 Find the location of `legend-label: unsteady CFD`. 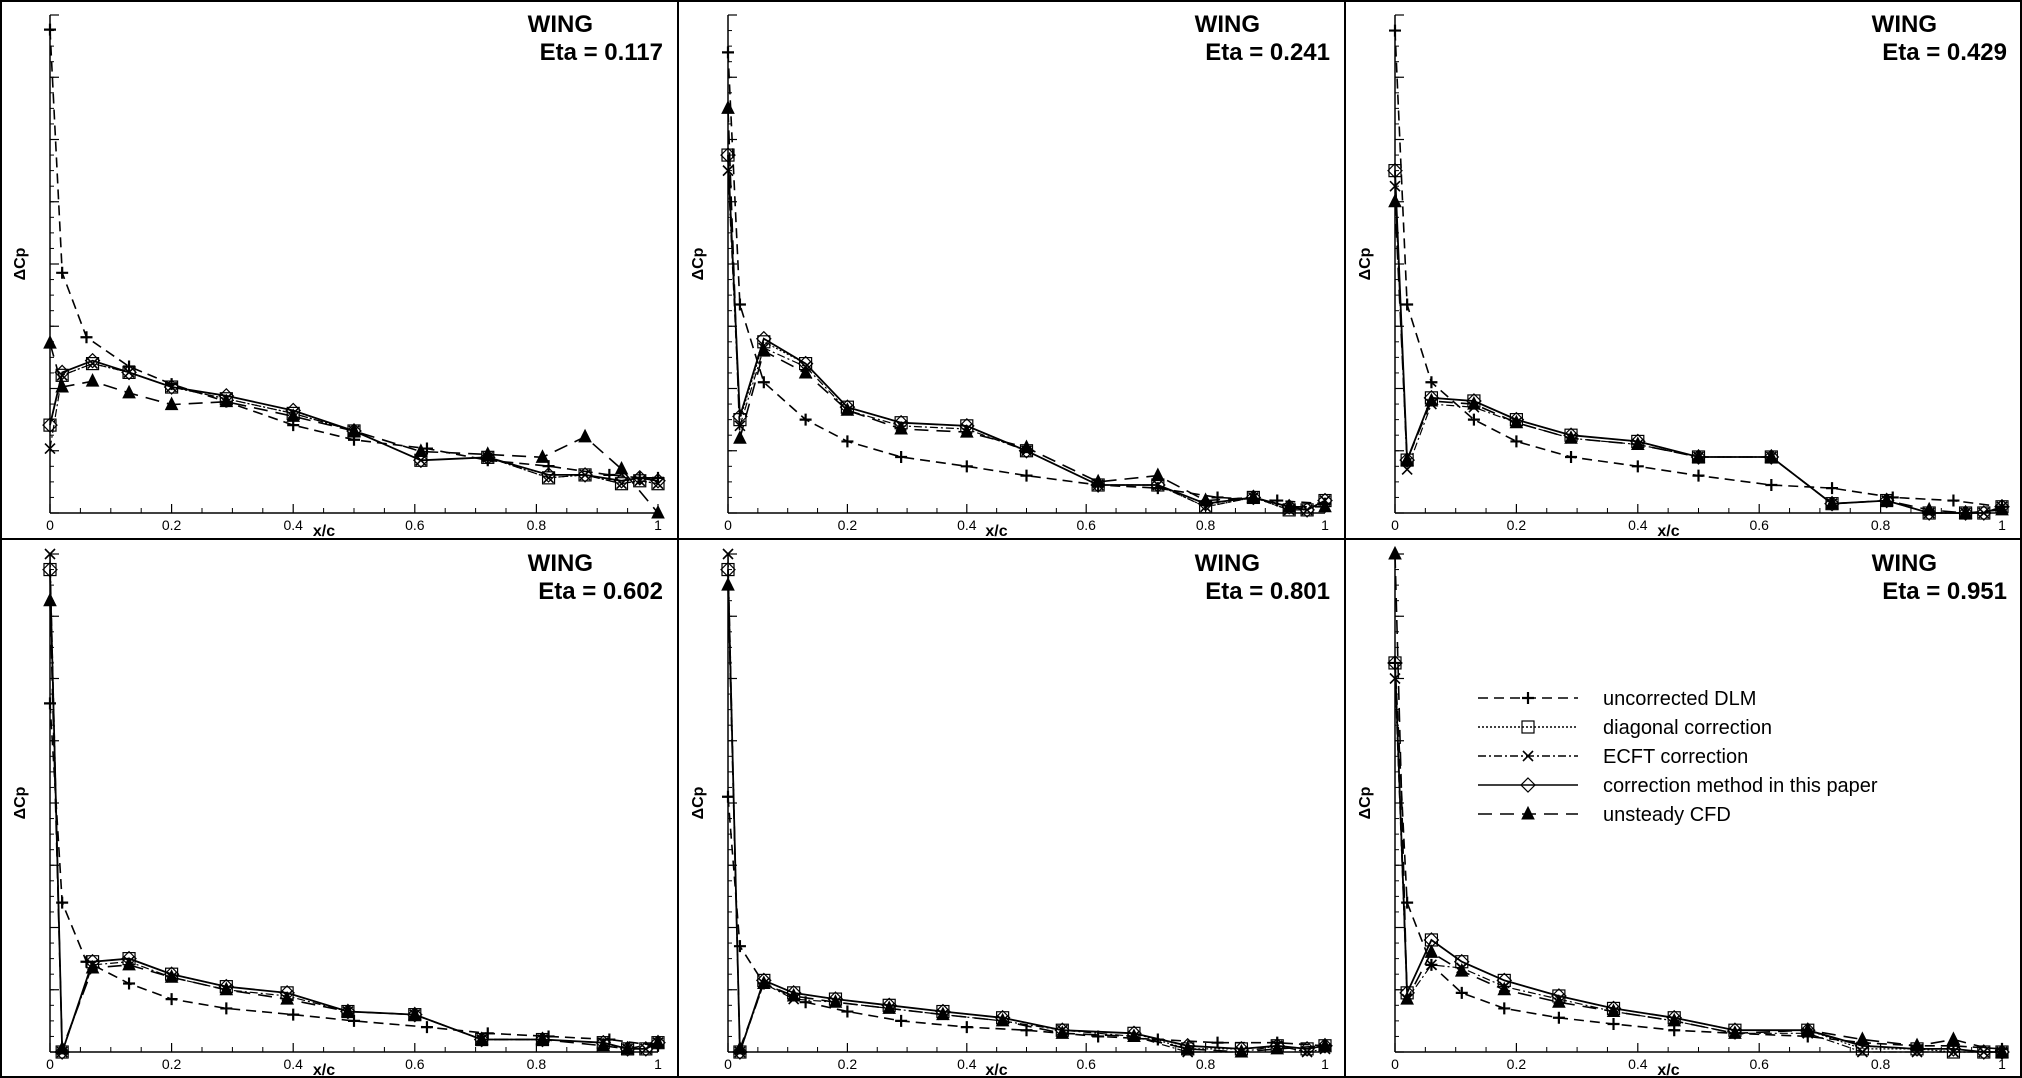

legend-label: unsteady CFD is located at coordinates (1667, 815).